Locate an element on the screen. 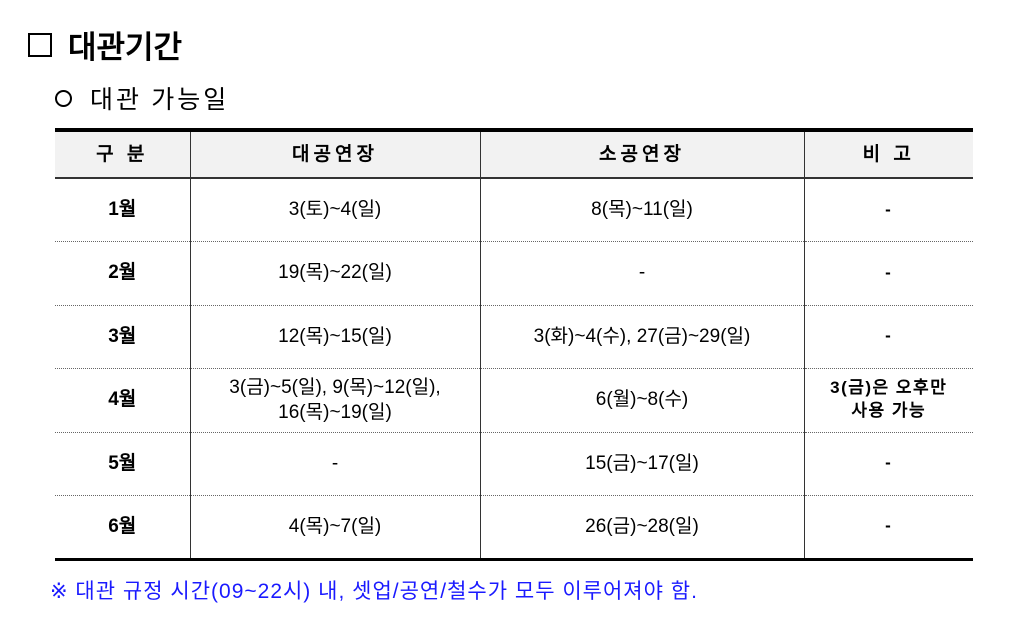 Image resolution: width=1026 pixels, height=628 pixels. square-bullet-icon is located at coordinates (40, 44).